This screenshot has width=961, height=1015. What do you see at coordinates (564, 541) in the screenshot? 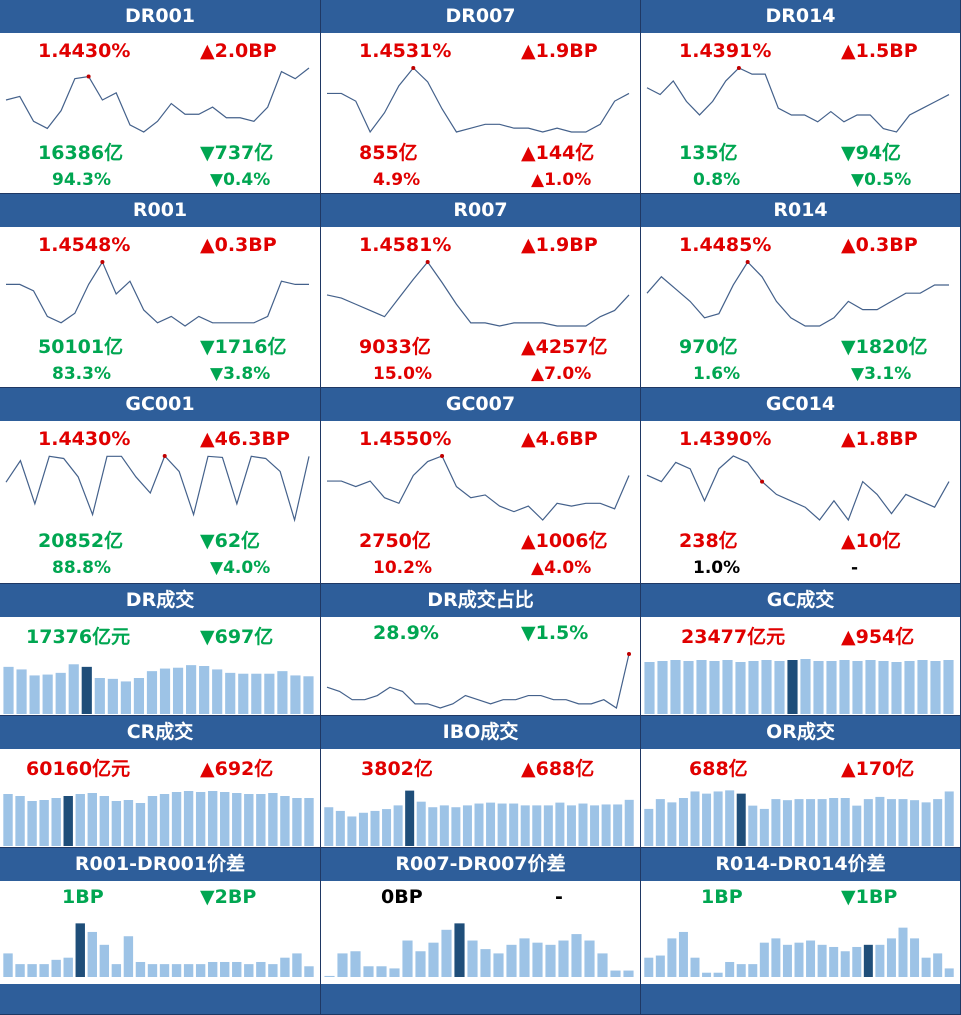
I see `volume-change: ▲1006亿` at bounding box center [564, 541].